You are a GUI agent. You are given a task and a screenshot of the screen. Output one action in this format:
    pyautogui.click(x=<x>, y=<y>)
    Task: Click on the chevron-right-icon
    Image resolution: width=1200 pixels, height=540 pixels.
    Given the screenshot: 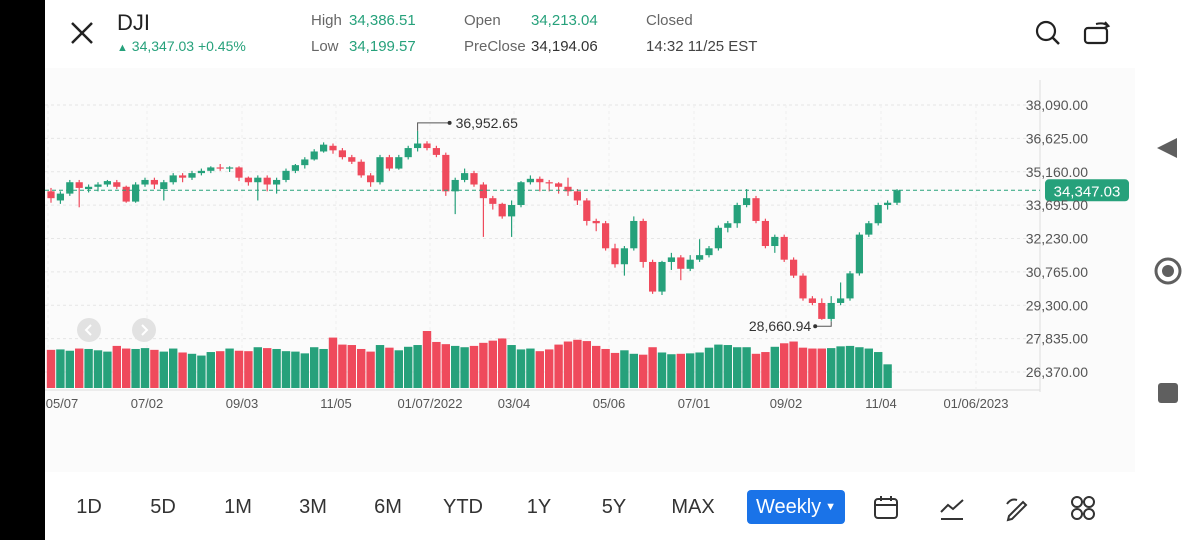 What is the action you would take?
    pyautogui.click(x=145, y=330)
    